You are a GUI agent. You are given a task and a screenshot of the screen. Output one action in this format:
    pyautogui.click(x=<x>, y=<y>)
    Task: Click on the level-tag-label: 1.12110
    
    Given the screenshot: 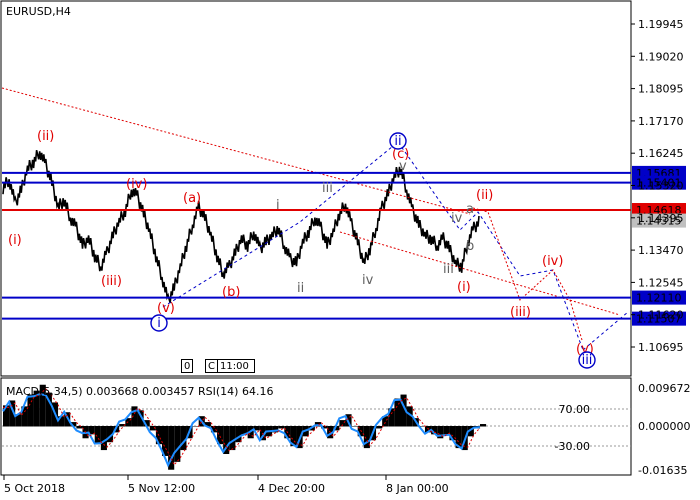 What is the action you would take?
    pyautogui.click(x=659, y=298)
    